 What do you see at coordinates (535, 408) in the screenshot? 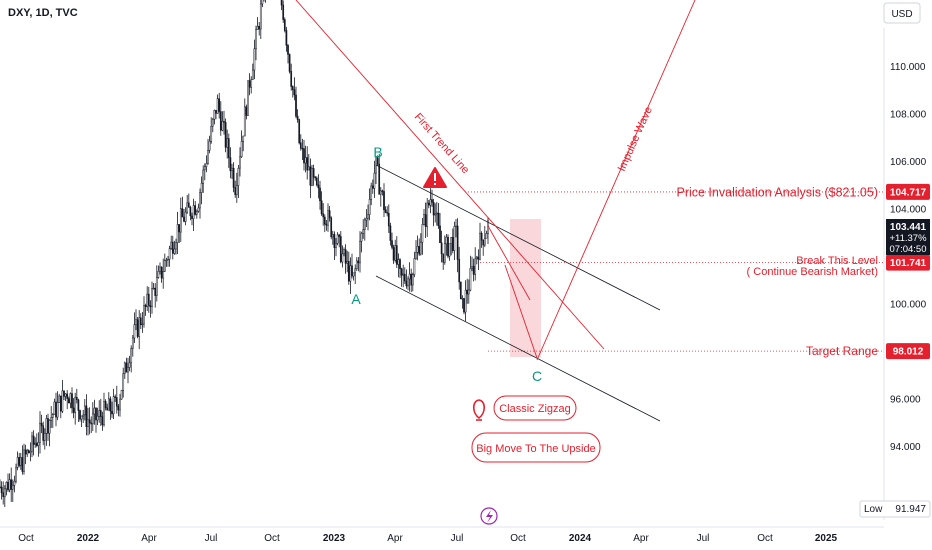
I see `classic-zigzag-callout` at bounding box center [535, 408].